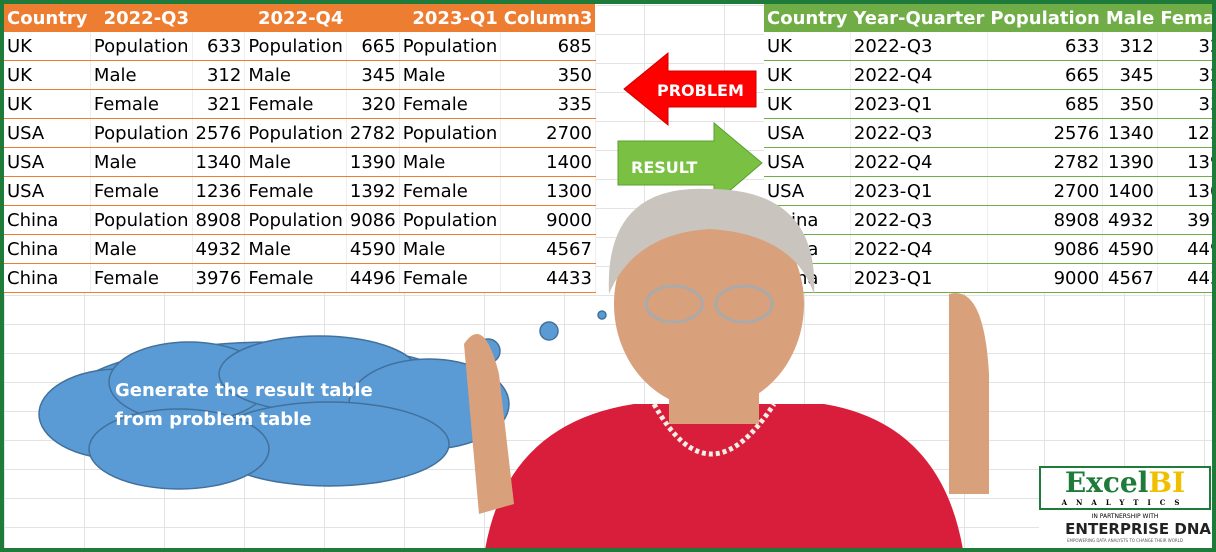 Image resolution: width=1216 pixels, height=552 pixels. Describe the element at coordinates (219, 220) in the screenshot. I see `cell: 8908` at that location.